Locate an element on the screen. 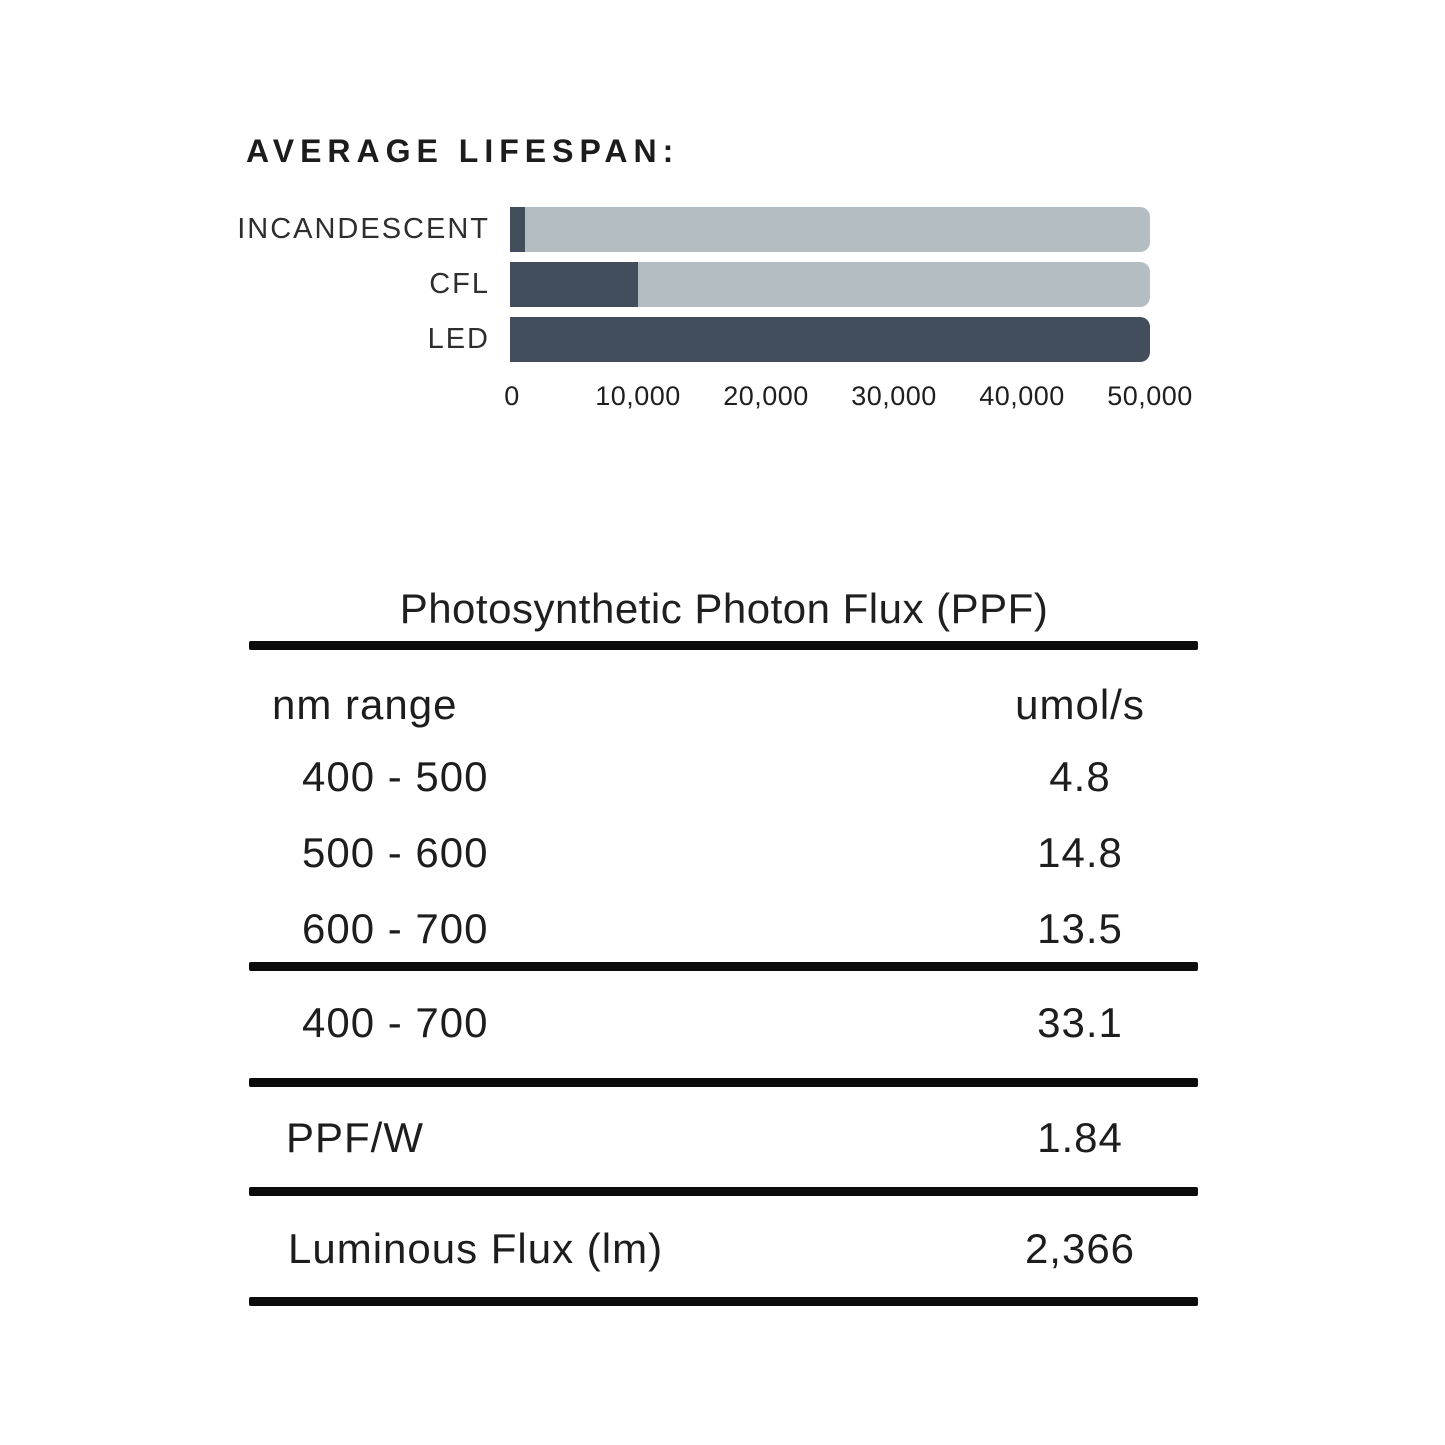 The width and height of the screenshot is (1445, 1445). bar-track-incandescent is located at coordinates (830, 229).